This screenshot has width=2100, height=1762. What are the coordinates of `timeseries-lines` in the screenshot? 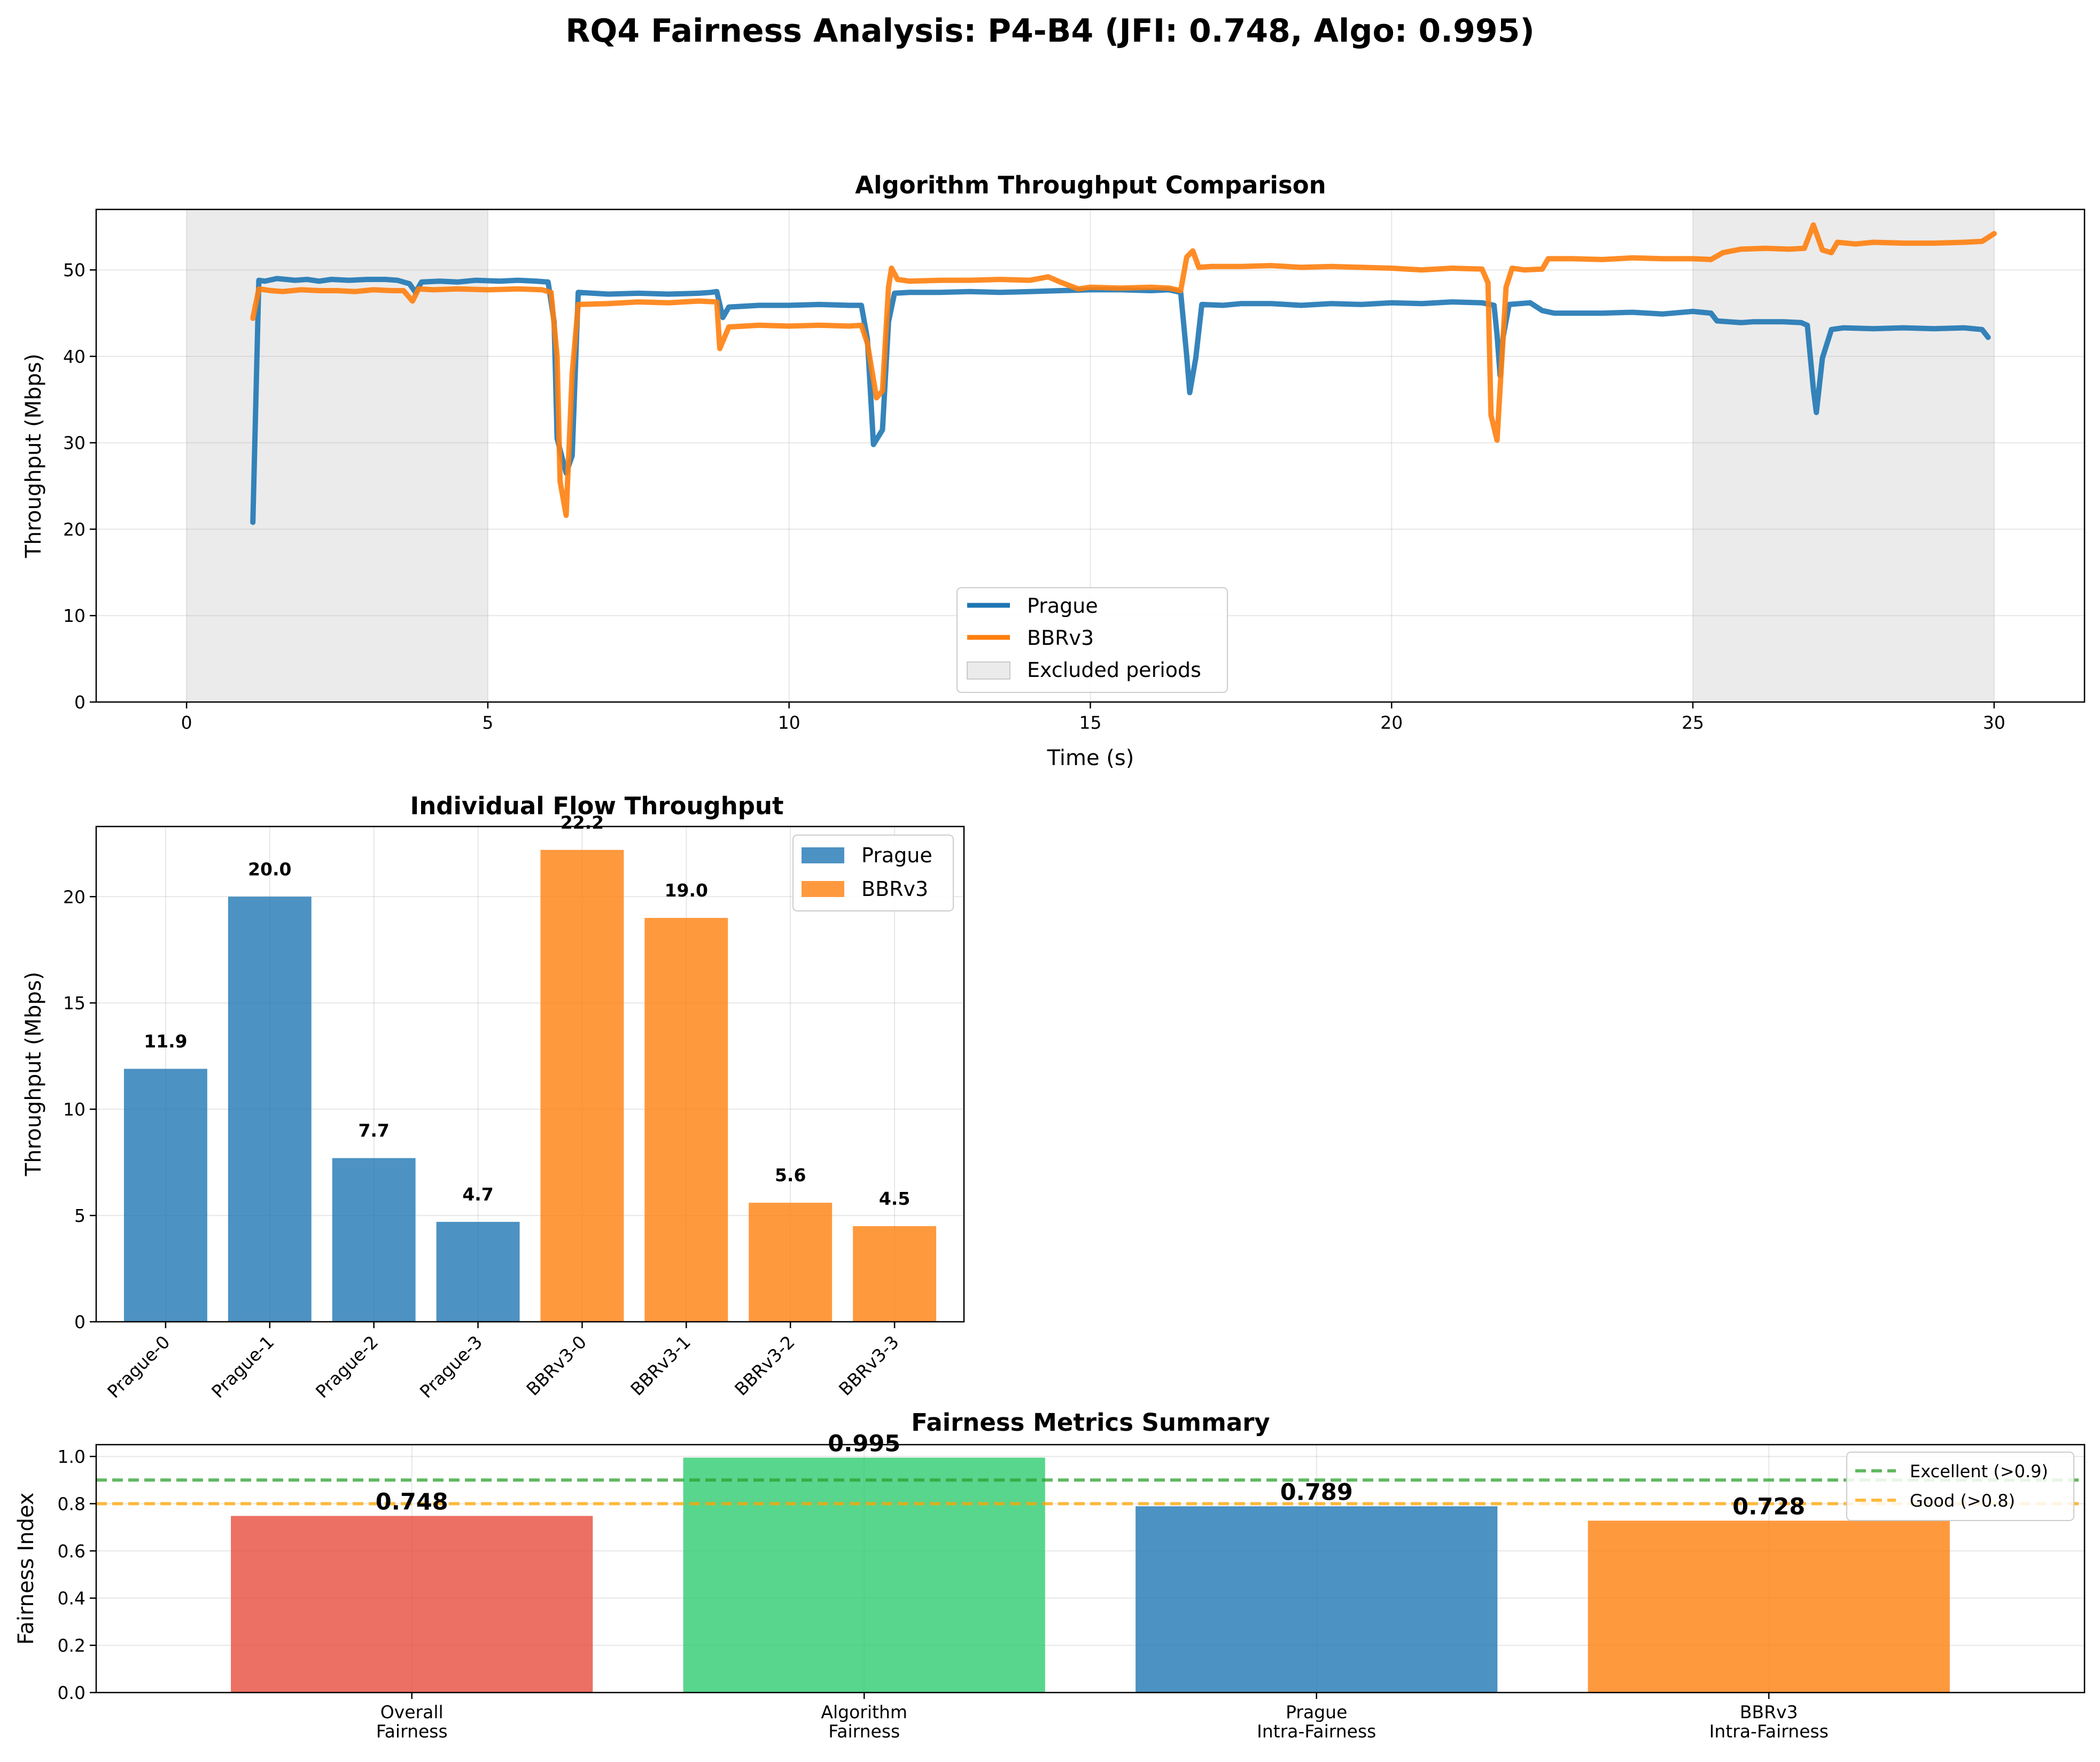 It's located at (1123, 373).